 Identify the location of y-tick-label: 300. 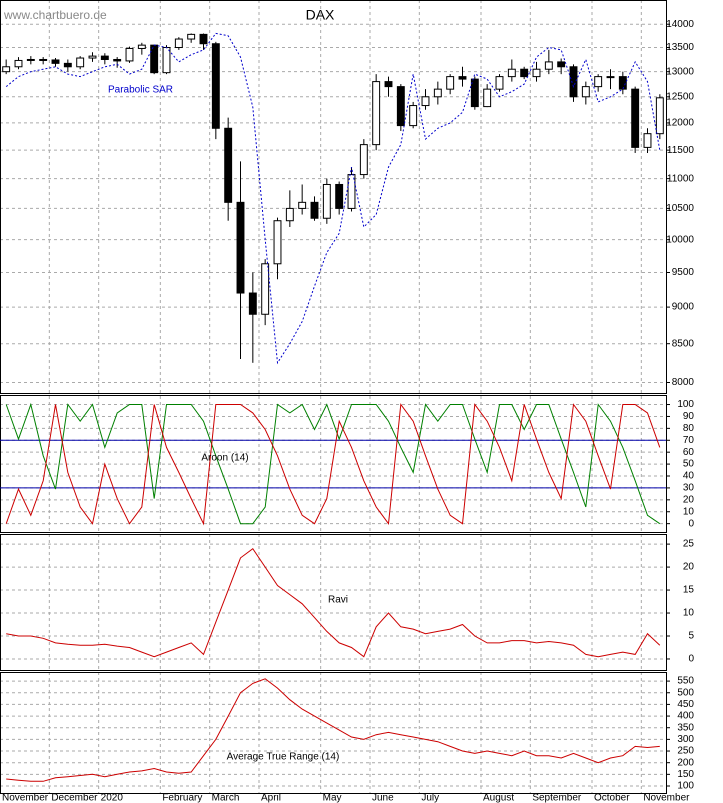
(685, 739).